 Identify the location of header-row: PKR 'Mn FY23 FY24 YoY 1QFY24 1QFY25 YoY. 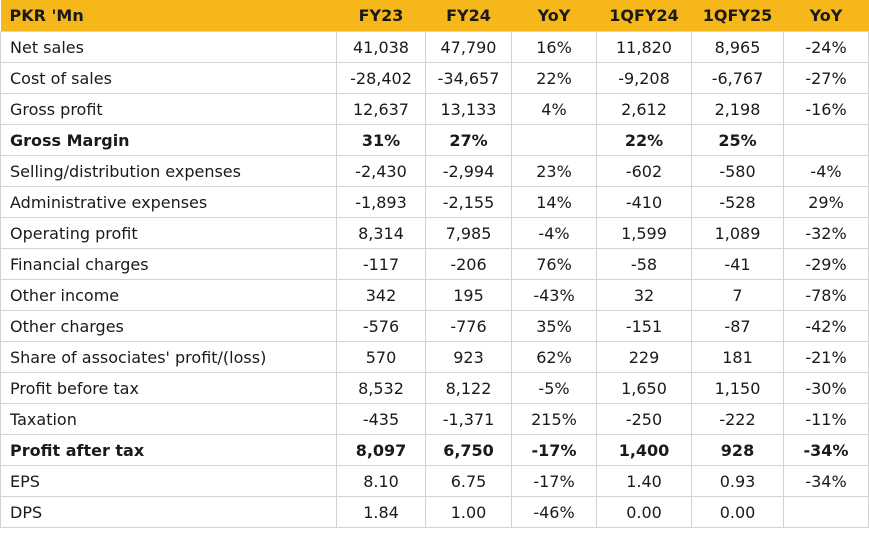
(434, 16).